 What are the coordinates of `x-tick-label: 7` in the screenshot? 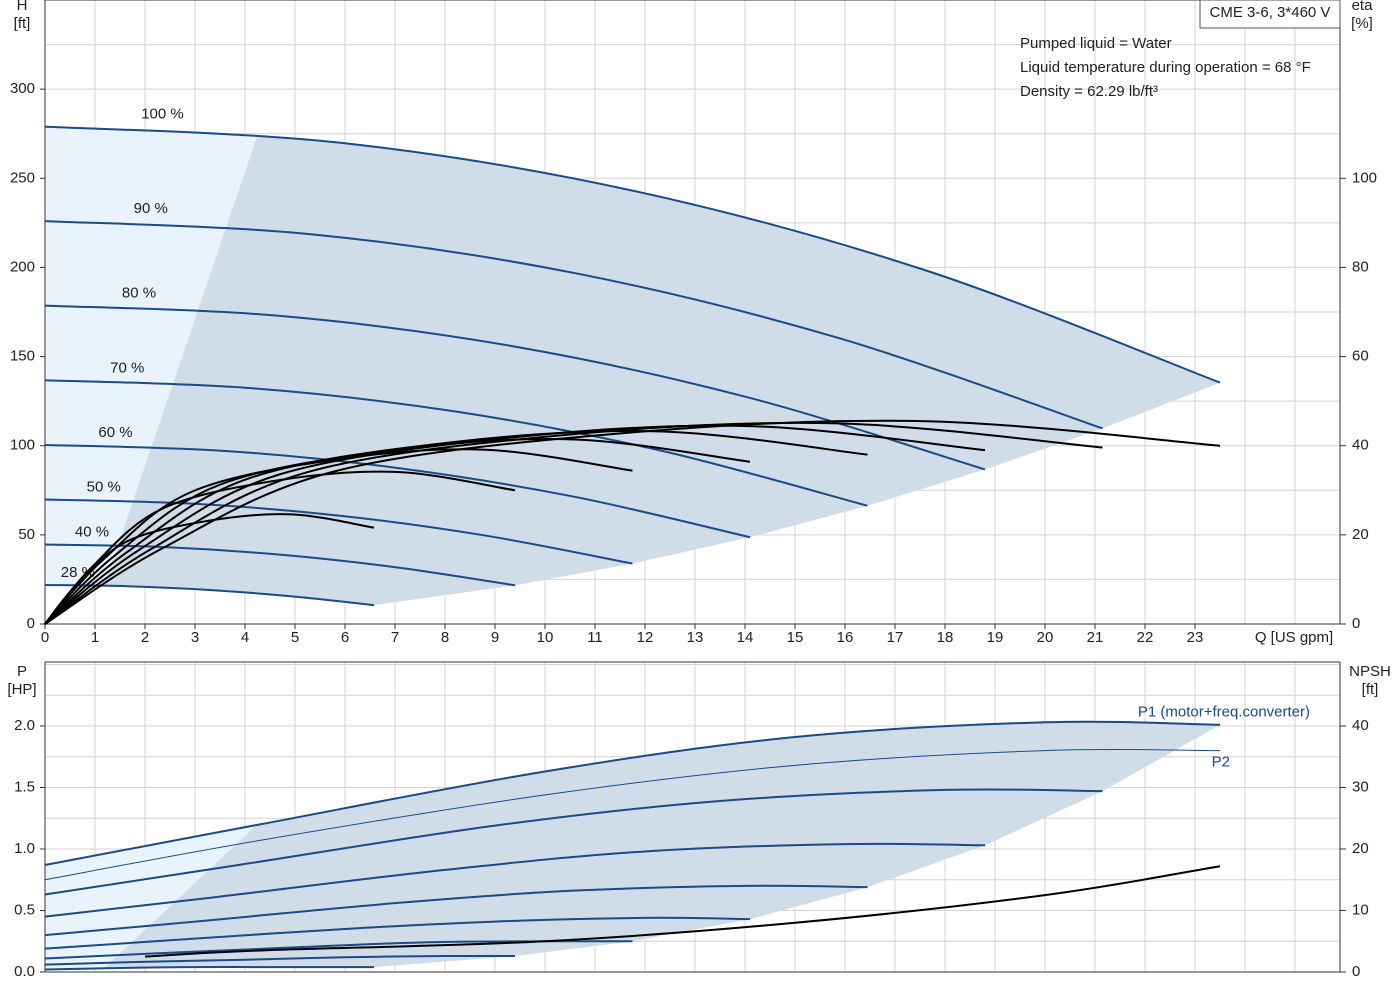 It's located at (395, 637).